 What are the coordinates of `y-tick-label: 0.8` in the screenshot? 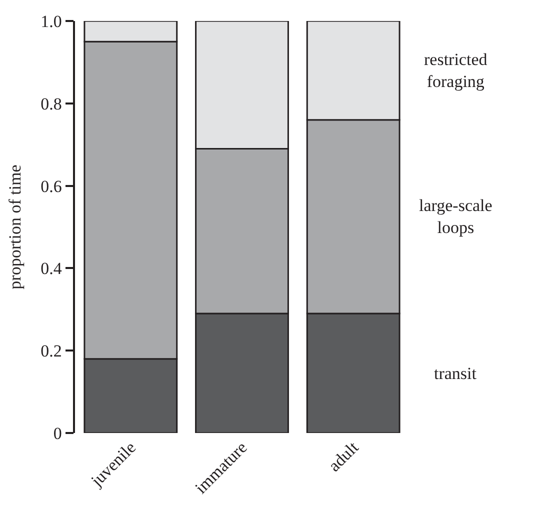 It's located at (51, 104).